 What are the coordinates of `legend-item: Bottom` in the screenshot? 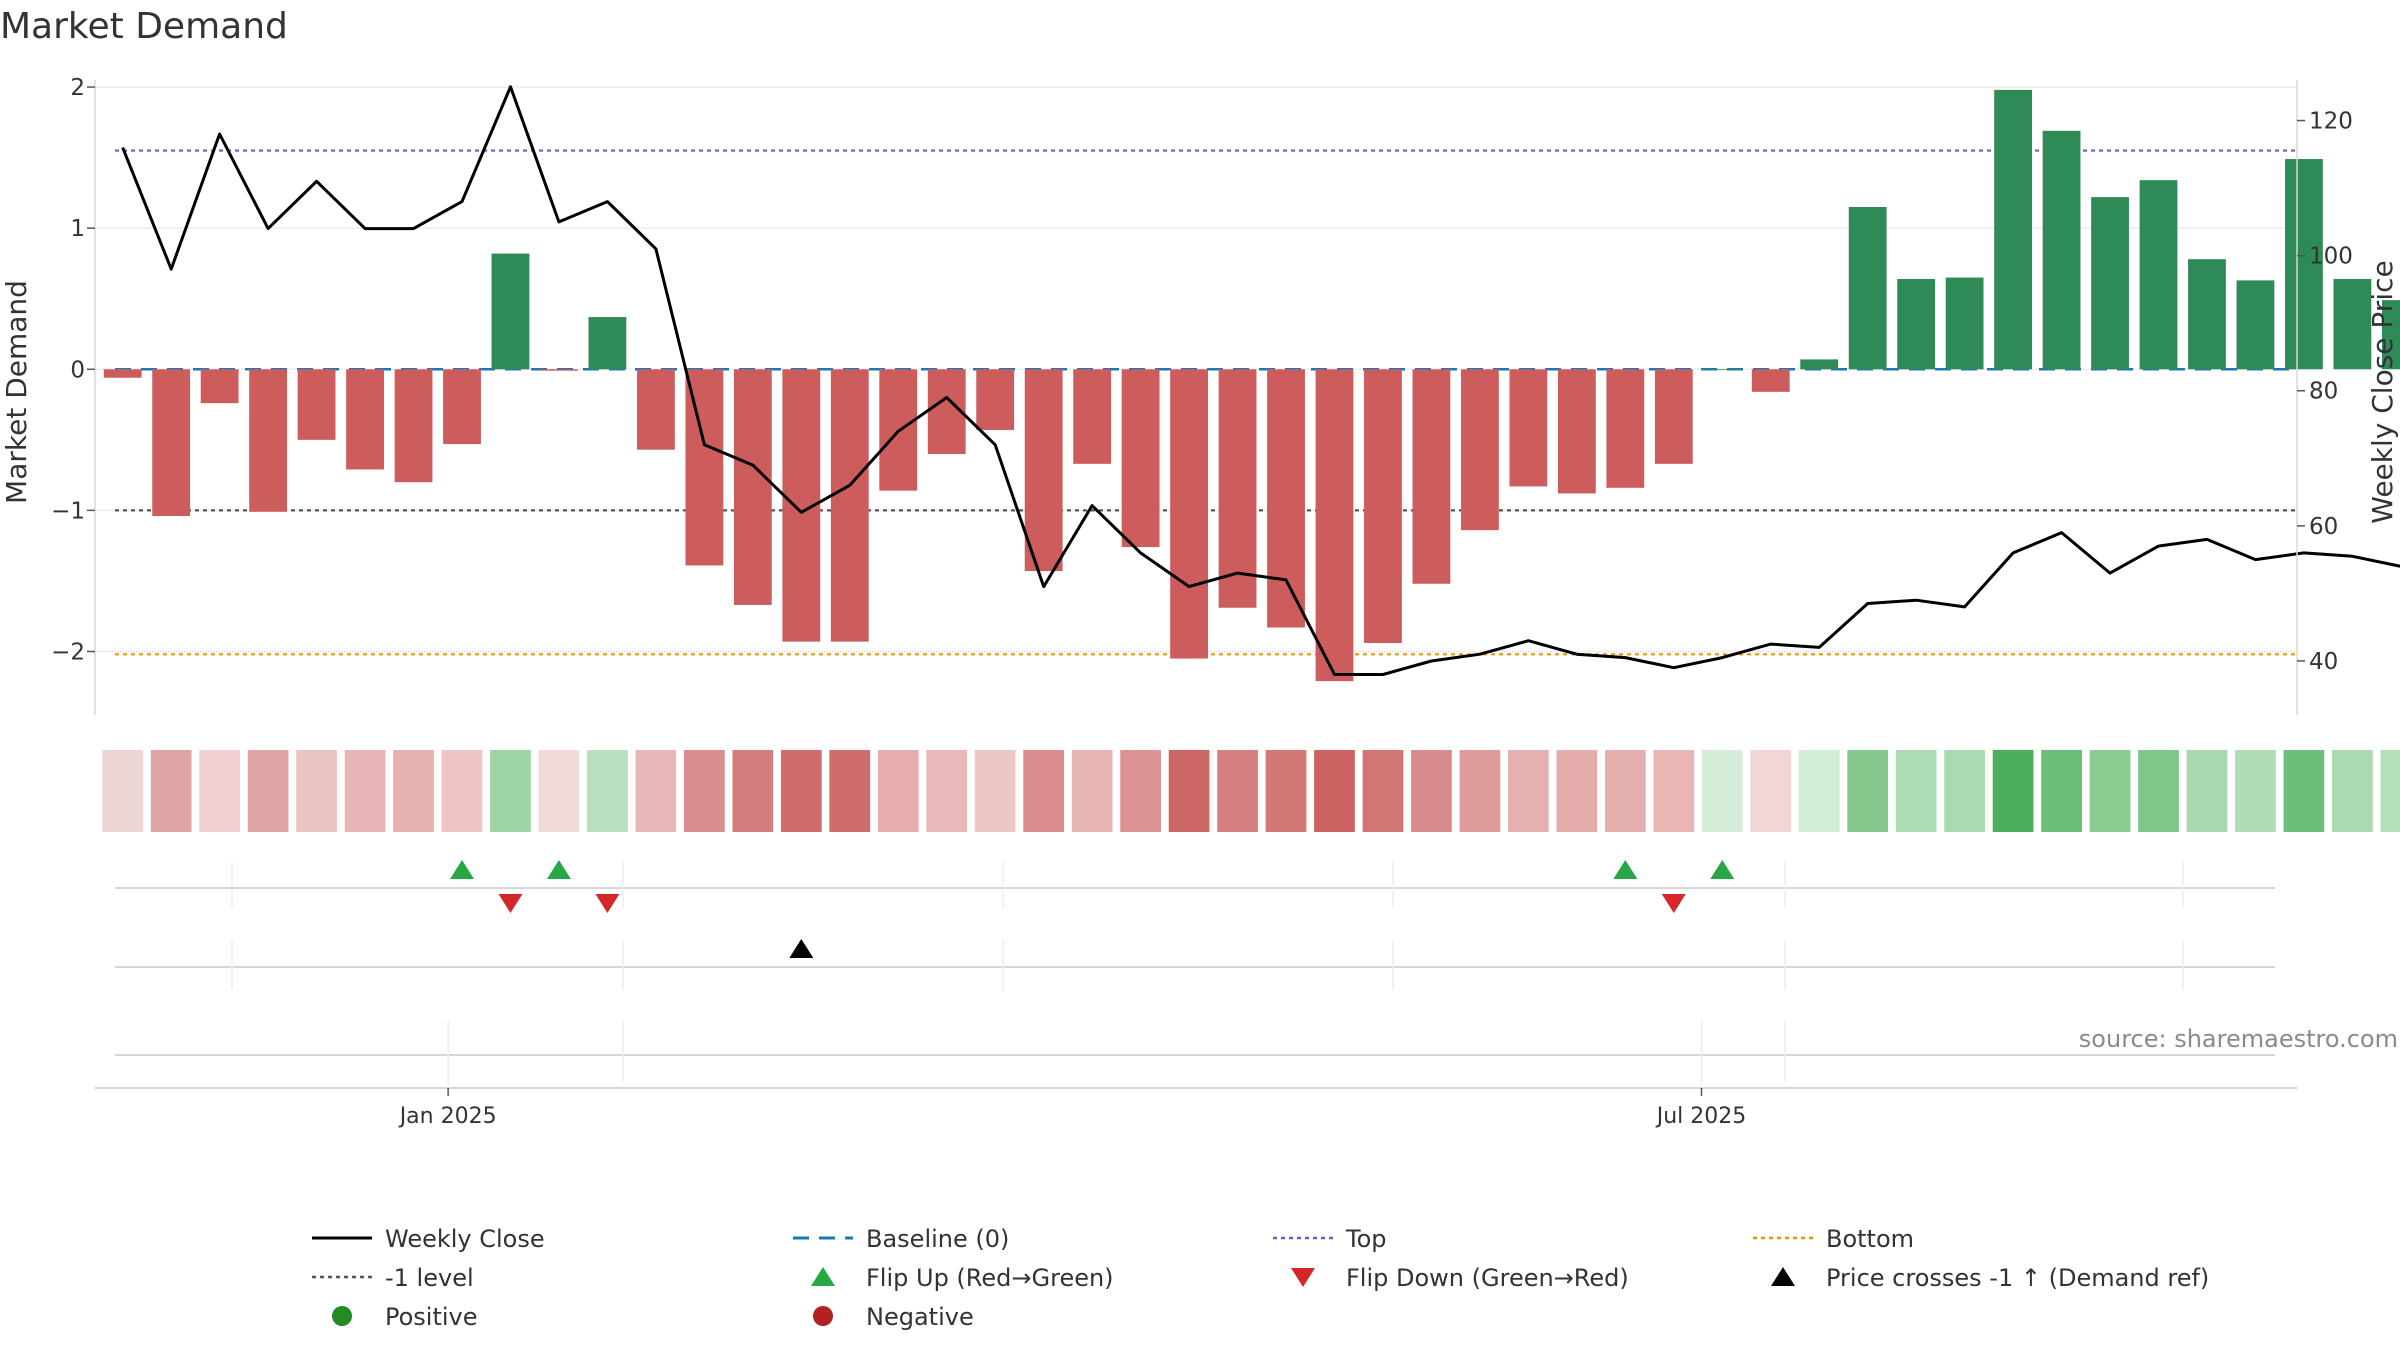 It's located at (1833, 1239).